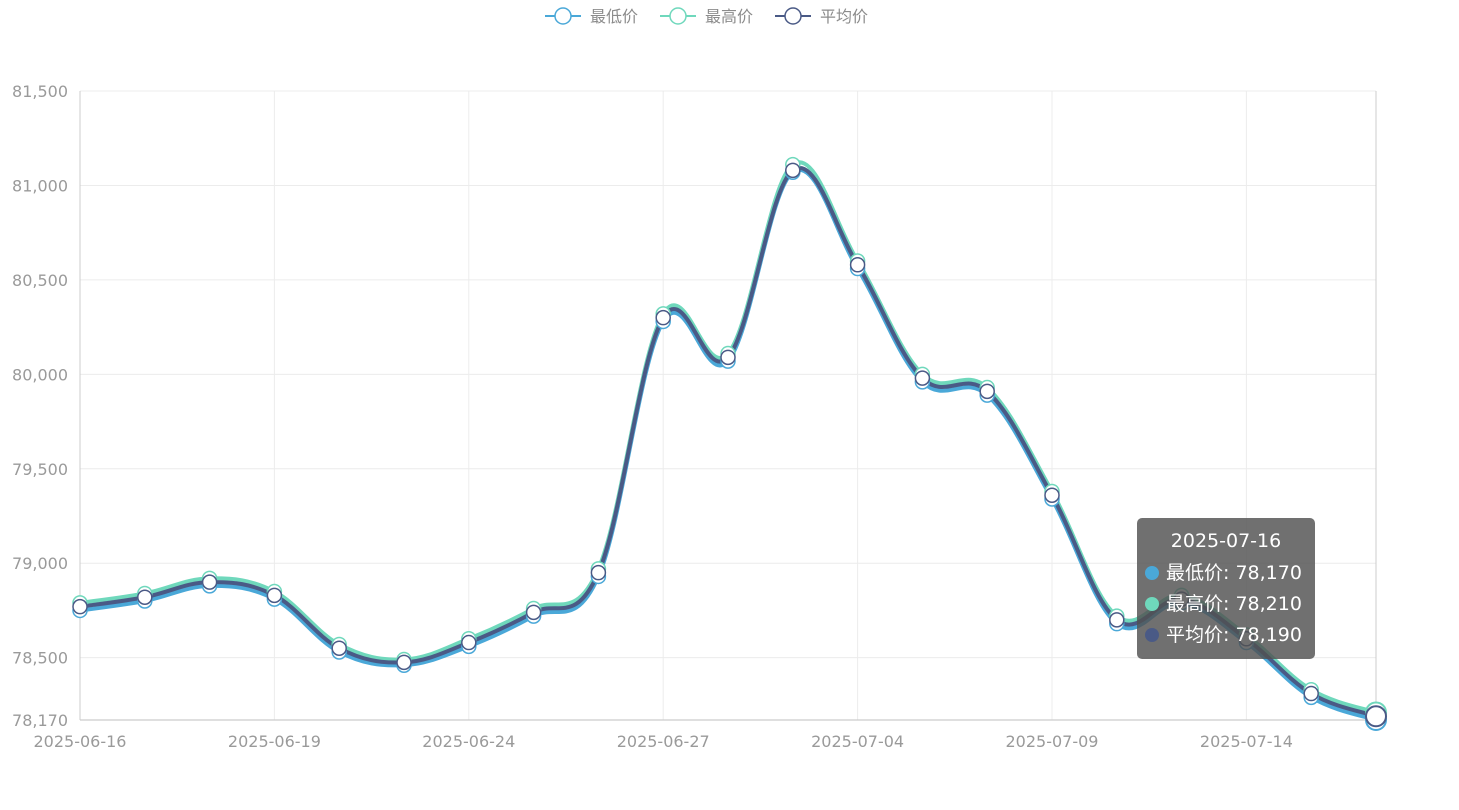 Image resolution: width=1459 pixels, height=810 pixels. I want to click on x-tick-label: 2025-07-14, so click(1246, 741).